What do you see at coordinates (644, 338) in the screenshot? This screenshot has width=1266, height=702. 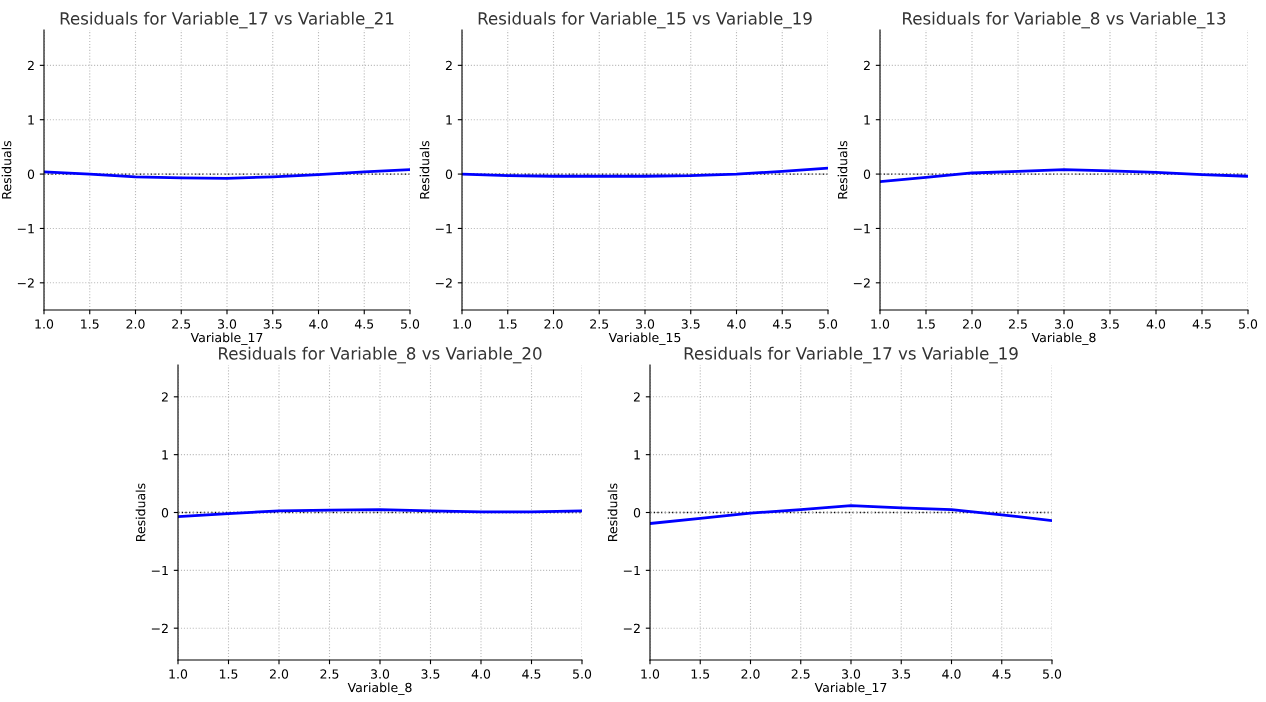 I see `x-axis-title: Variable_15` at bounding box center [644, 338].